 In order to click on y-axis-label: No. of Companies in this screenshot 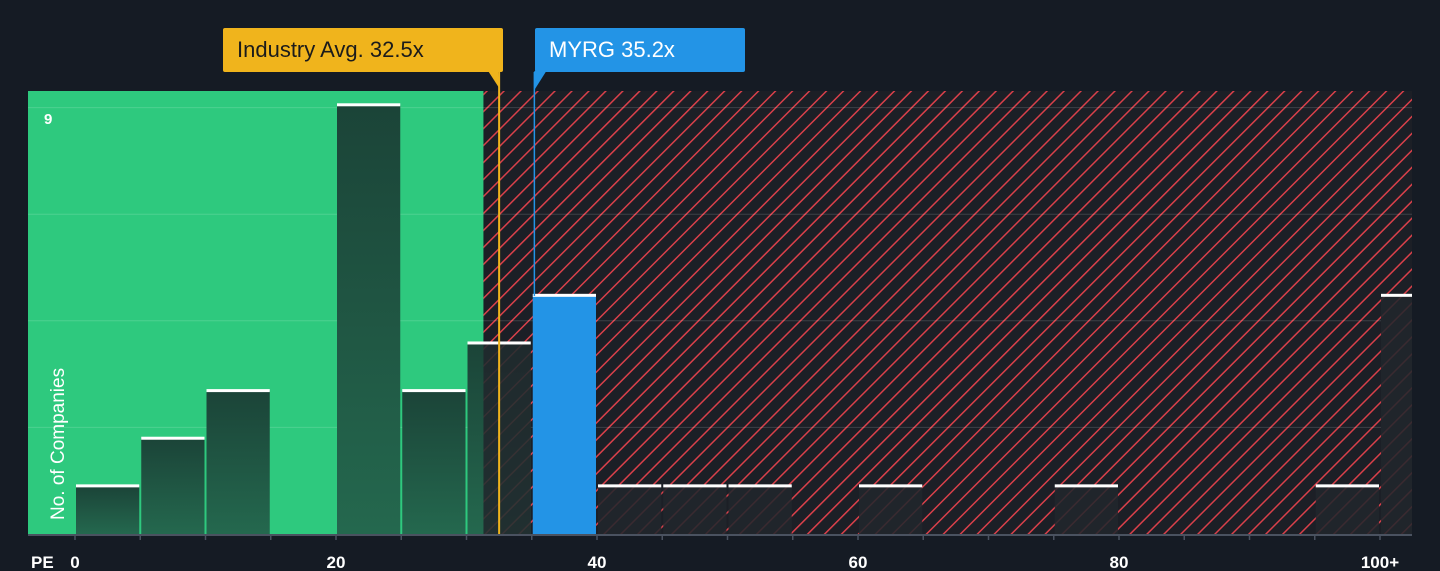, I will do `click(58, 443)`.